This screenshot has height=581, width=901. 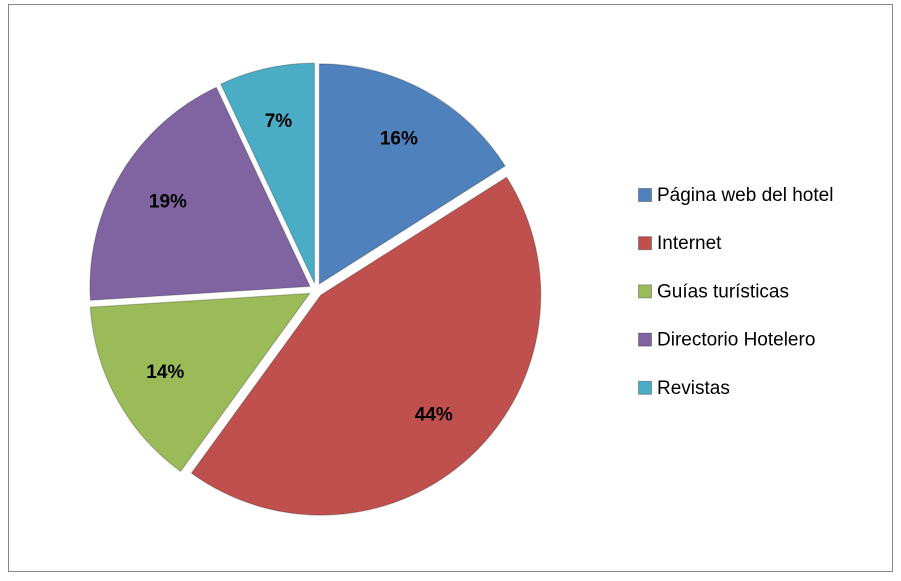 I want to click on legend-label: Guías turísticas, so click(x=723, y=291).